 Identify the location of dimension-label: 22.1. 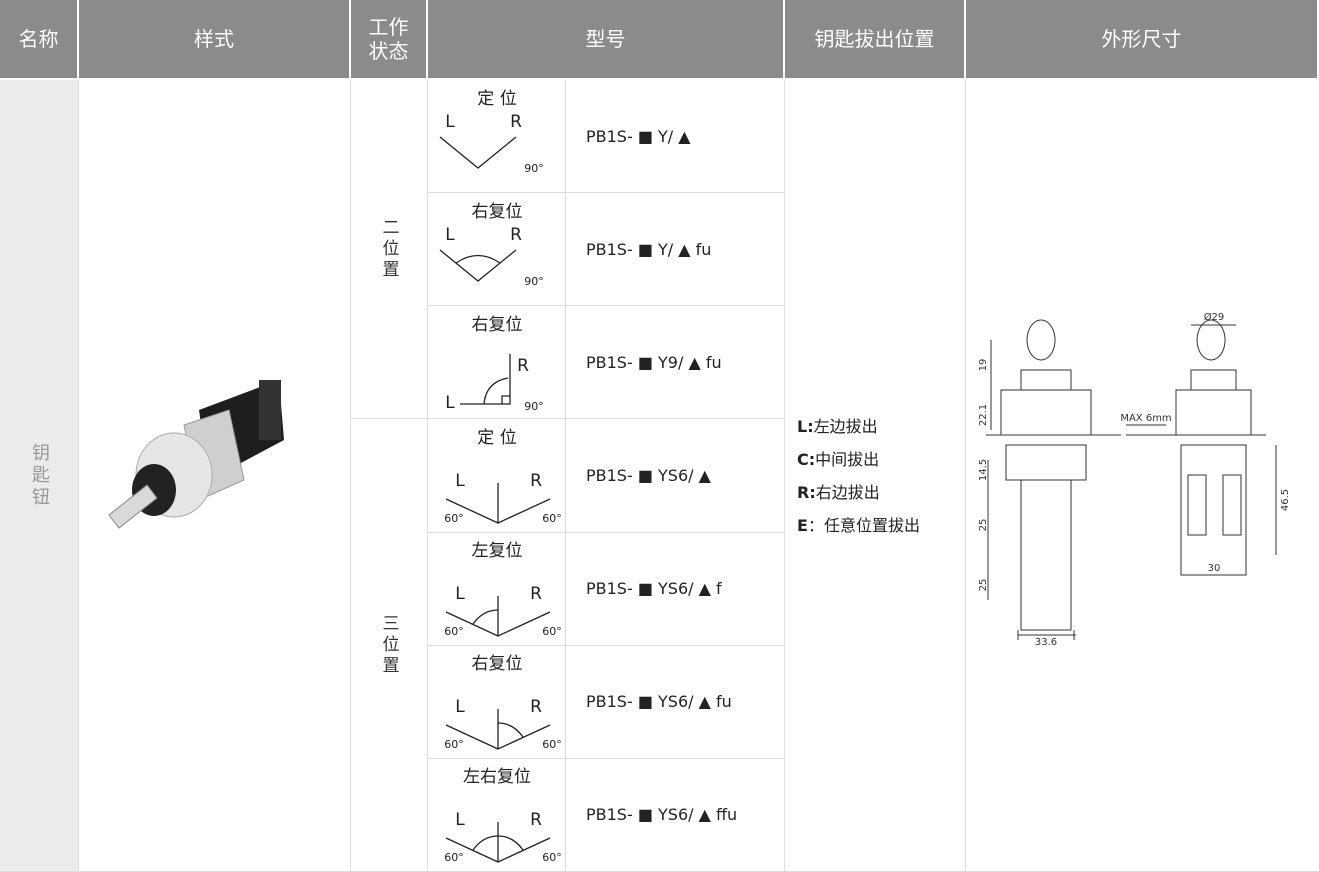
(983, 415).